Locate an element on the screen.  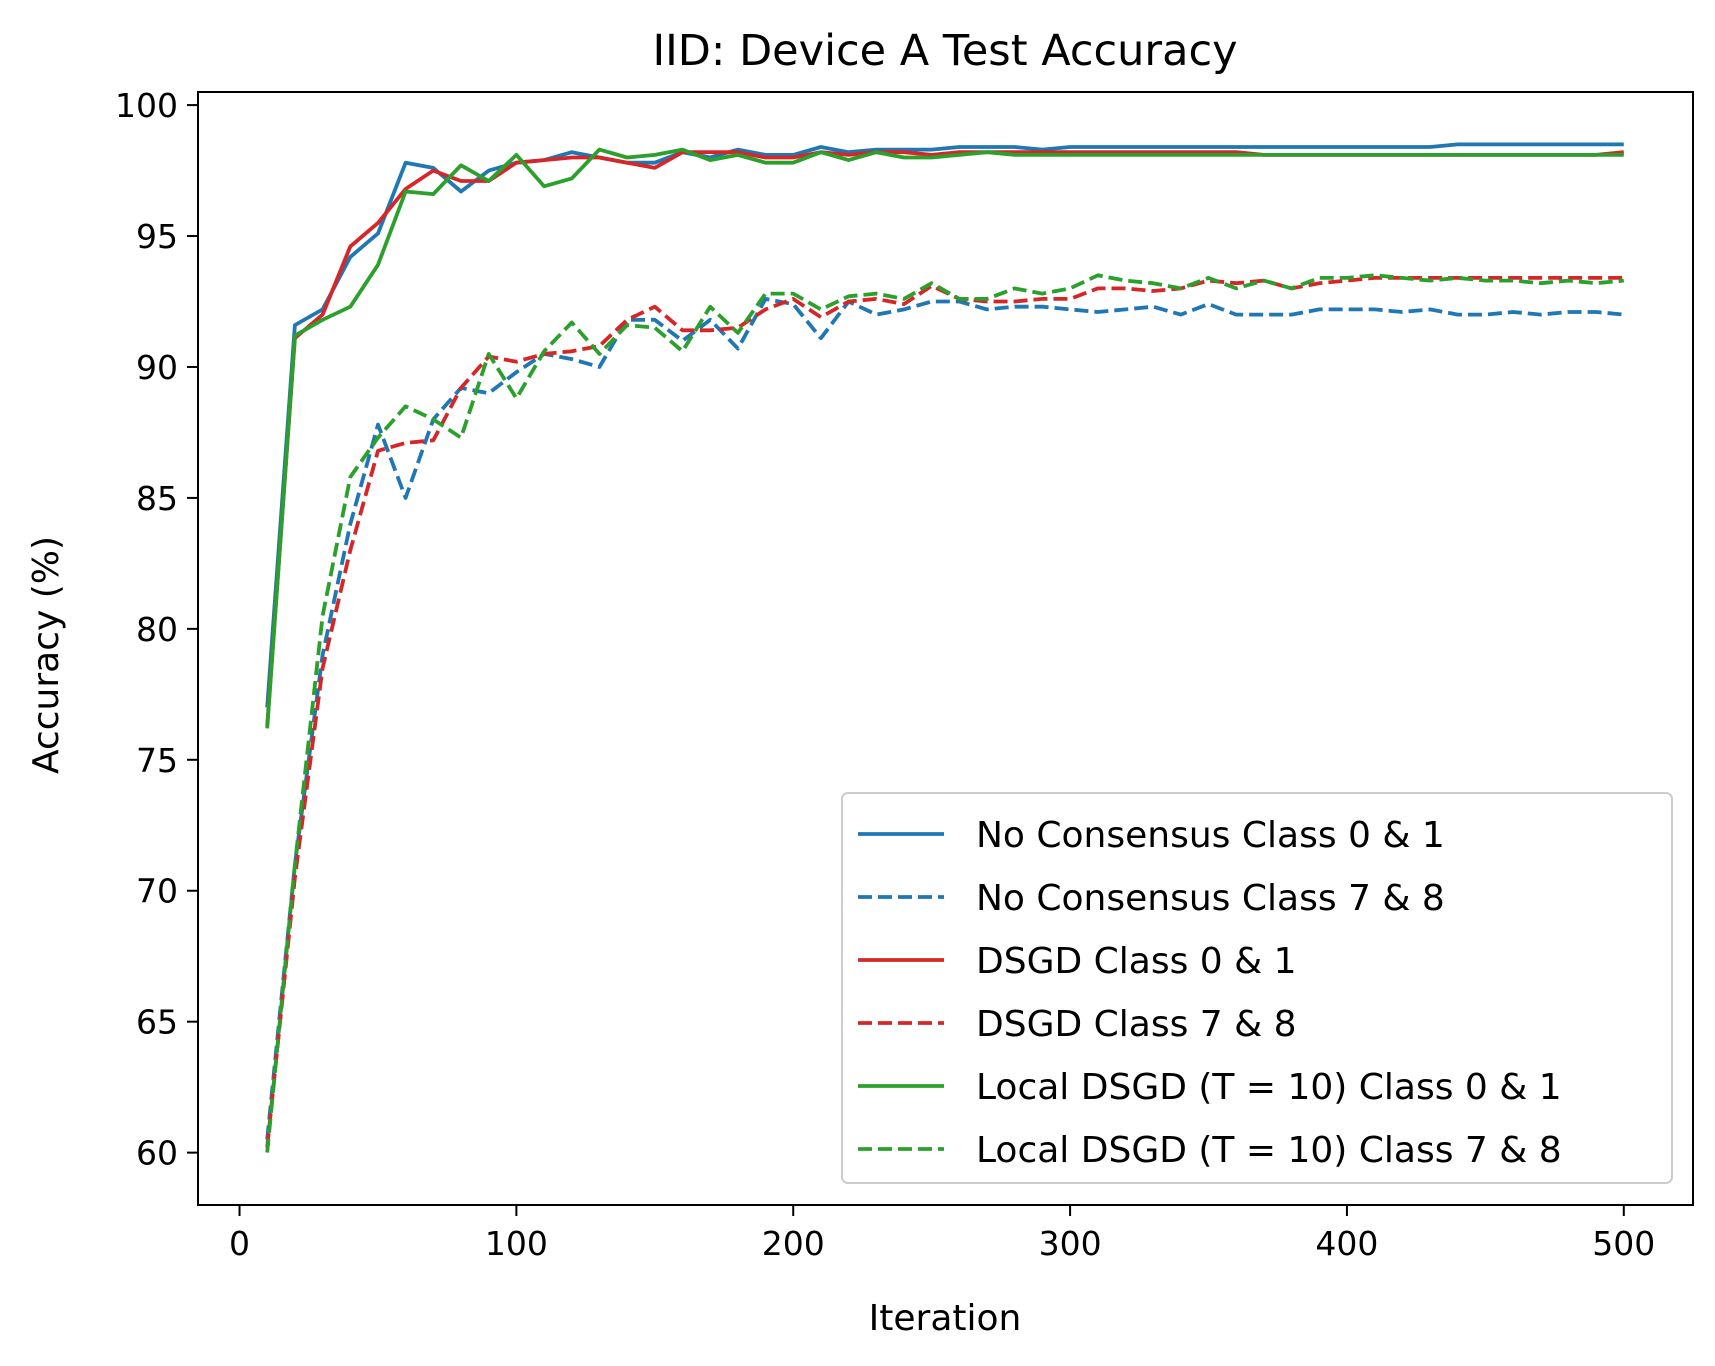
y-tick-label: 65 is located at coordinates (157, 1022).